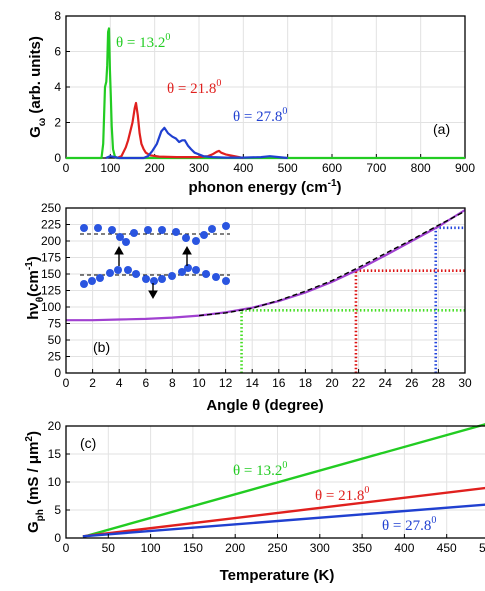 The height and width of the screenshot is (591, 485). What do you see at coordinates (51, 208) in the screenshot?
I see `panel-b-ytick-label: 250` at bounding box center [51, 208].